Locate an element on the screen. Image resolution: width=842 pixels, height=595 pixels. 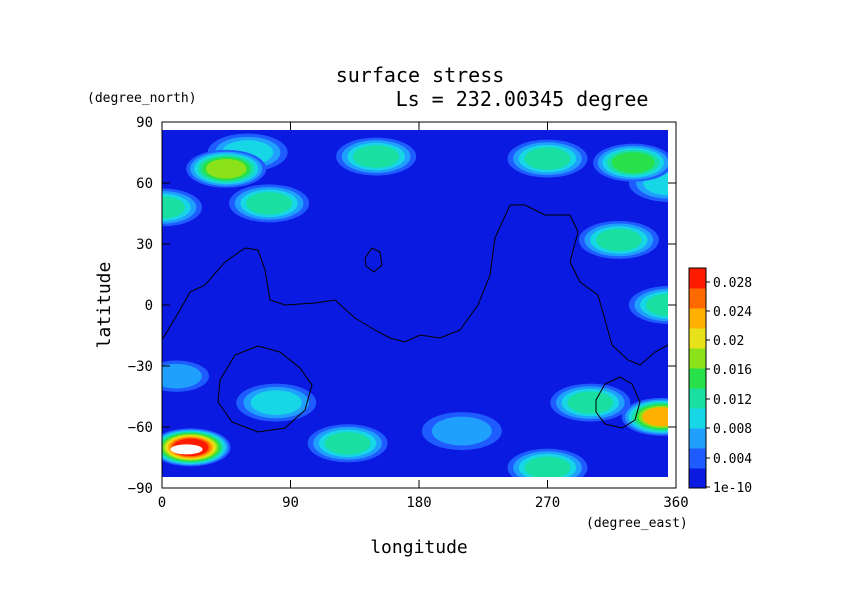
y-tick-label: 30 is located at coordinates (144, 245).